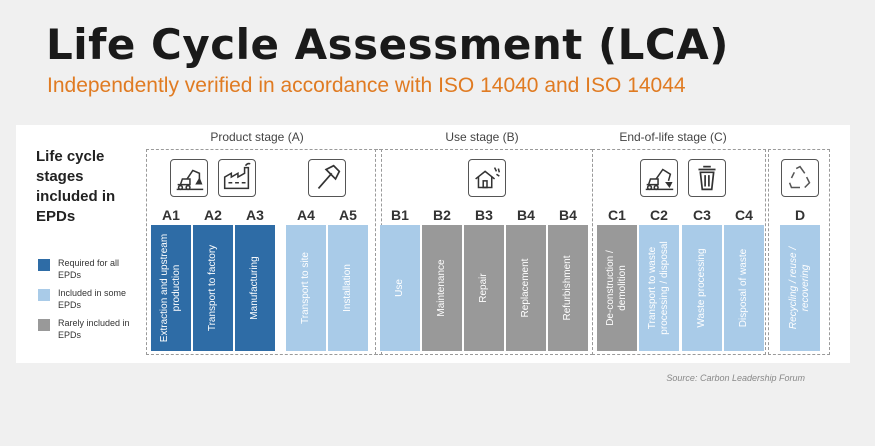 The height and width of the screenshot is (446, 875). I want to click on source-note: Source: Carbon Leadership Forum, so click(735, 378).